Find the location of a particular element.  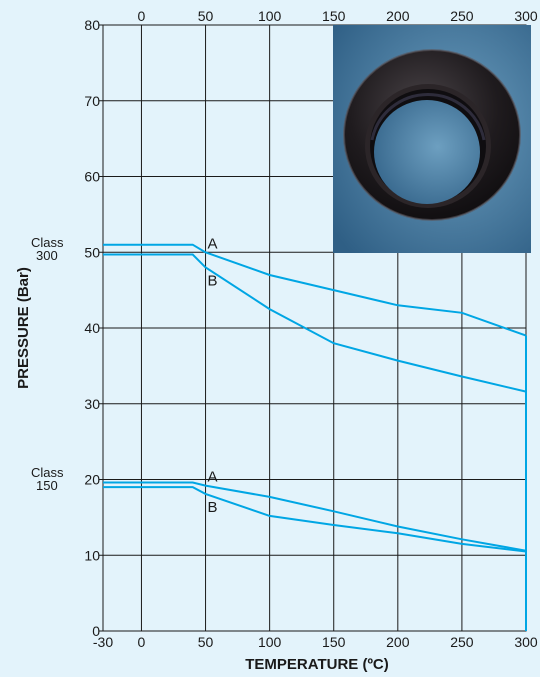

x-tick-label-bottom: 50 is located at coordinates (206, 642).